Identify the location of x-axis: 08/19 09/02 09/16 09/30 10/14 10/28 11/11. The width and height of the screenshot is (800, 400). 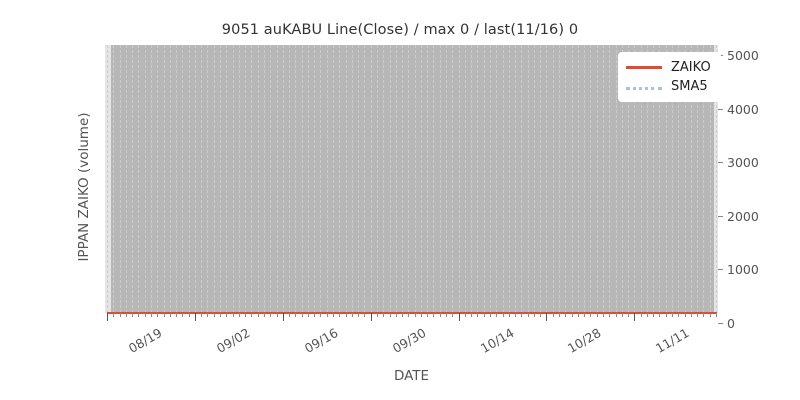
(411, 343).